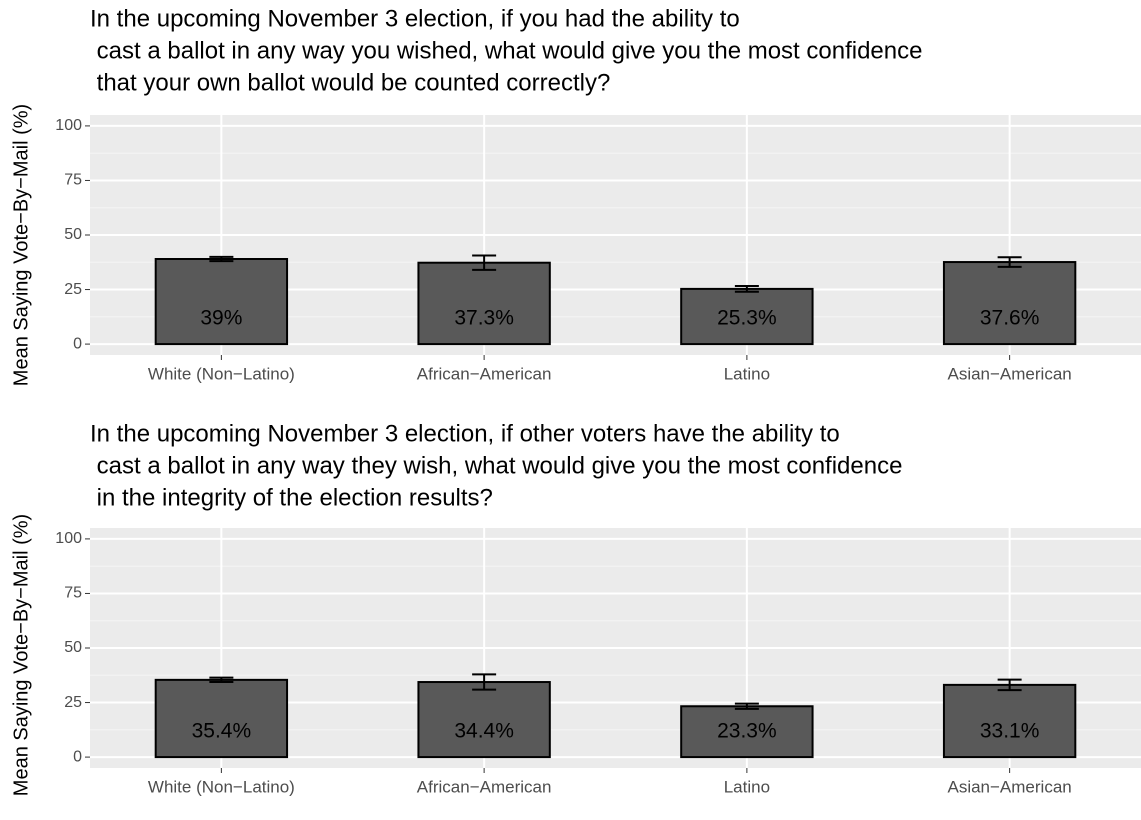 The image size is (1141, 820). Describe the element at coordinates (222, 731) in the screenshot. I see `value-label: 35.4%` at that location.